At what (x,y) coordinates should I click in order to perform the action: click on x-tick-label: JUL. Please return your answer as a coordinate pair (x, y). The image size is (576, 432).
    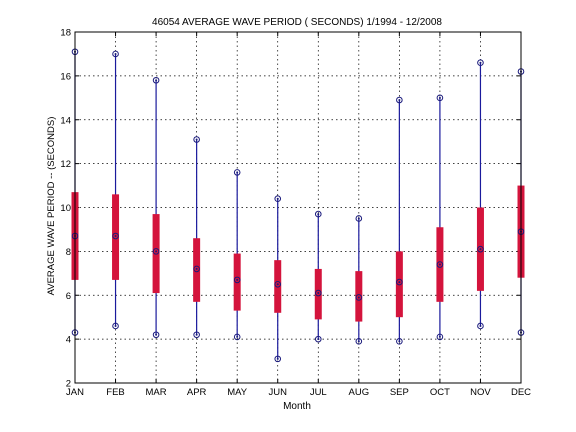
    Looking at the image, I should click on (318, 392).